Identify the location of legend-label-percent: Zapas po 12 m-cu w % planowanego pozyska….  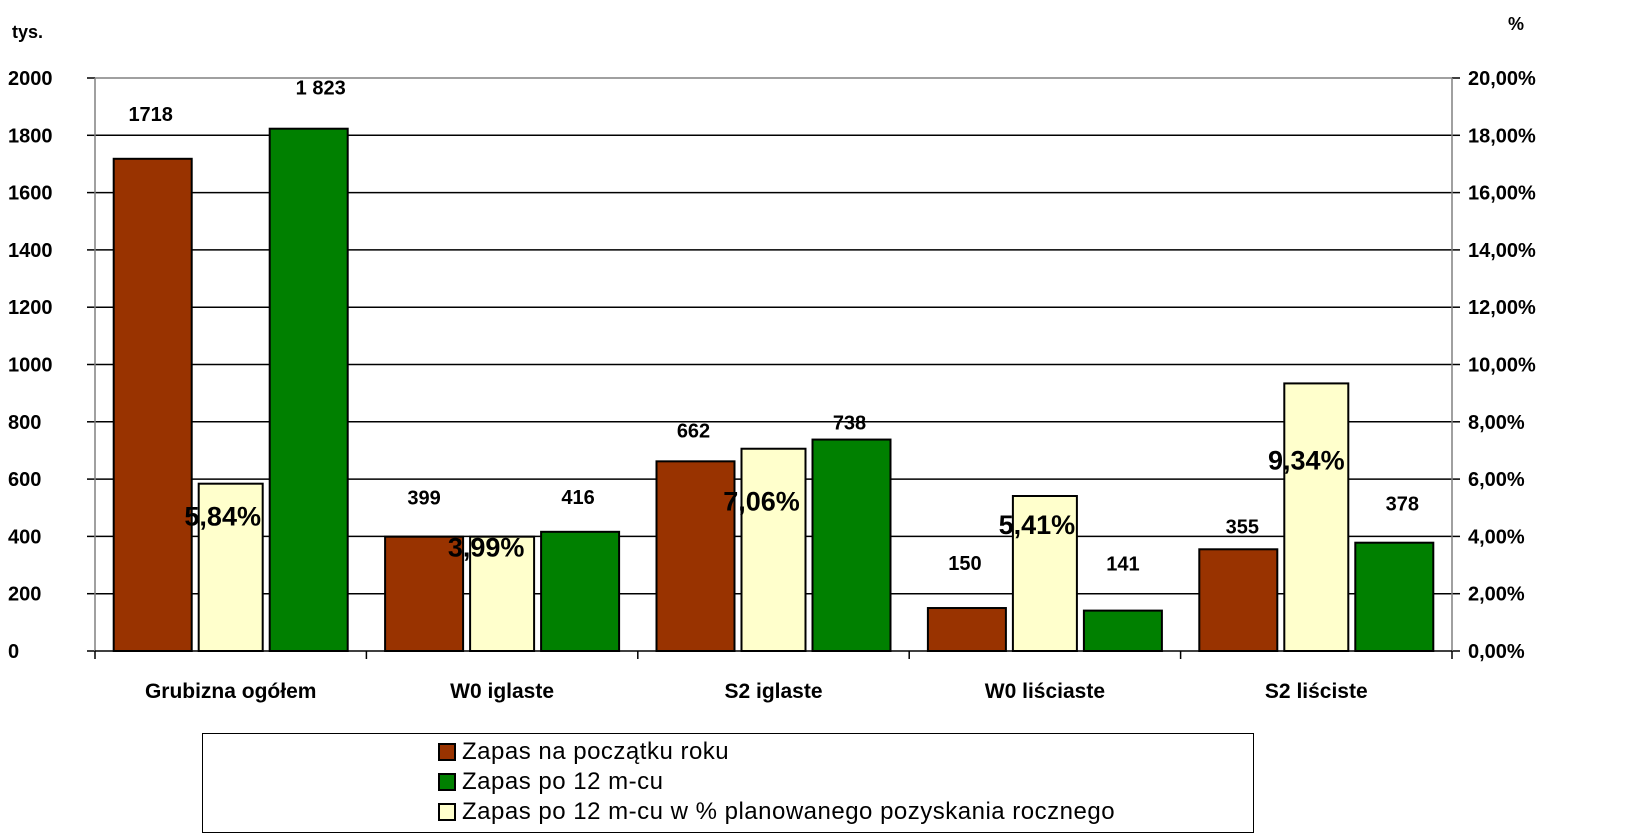
(789, 811).